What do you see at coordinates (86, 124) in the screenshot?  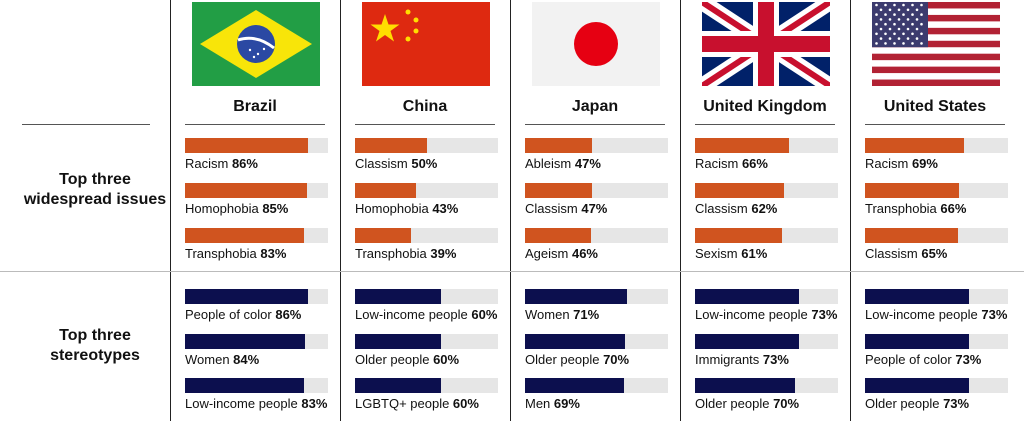 I see `row-header-rule` at bounding box center [86, 124].